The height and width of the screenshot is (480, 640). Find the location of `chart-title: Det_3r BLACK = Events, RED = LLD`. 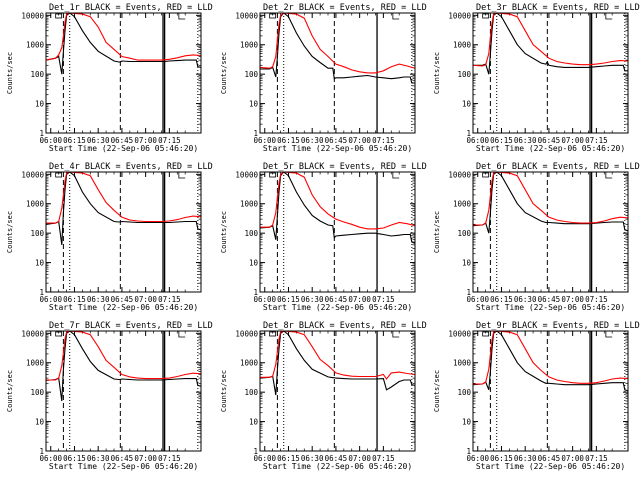

chart-title: Det_3r BLACK = Events, RED = LLD is located at coordinates (558, 8).